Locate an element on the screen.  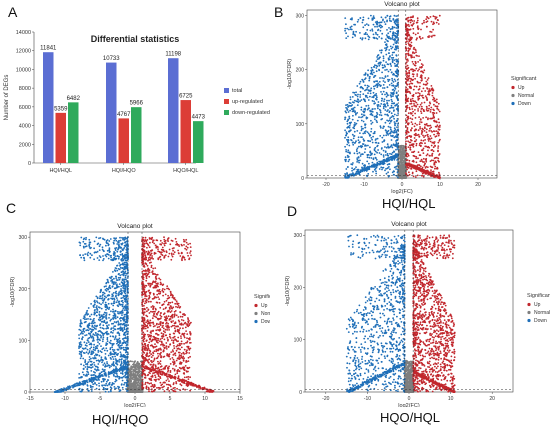
bar-down-regulated is located at coordinates (198, 142).